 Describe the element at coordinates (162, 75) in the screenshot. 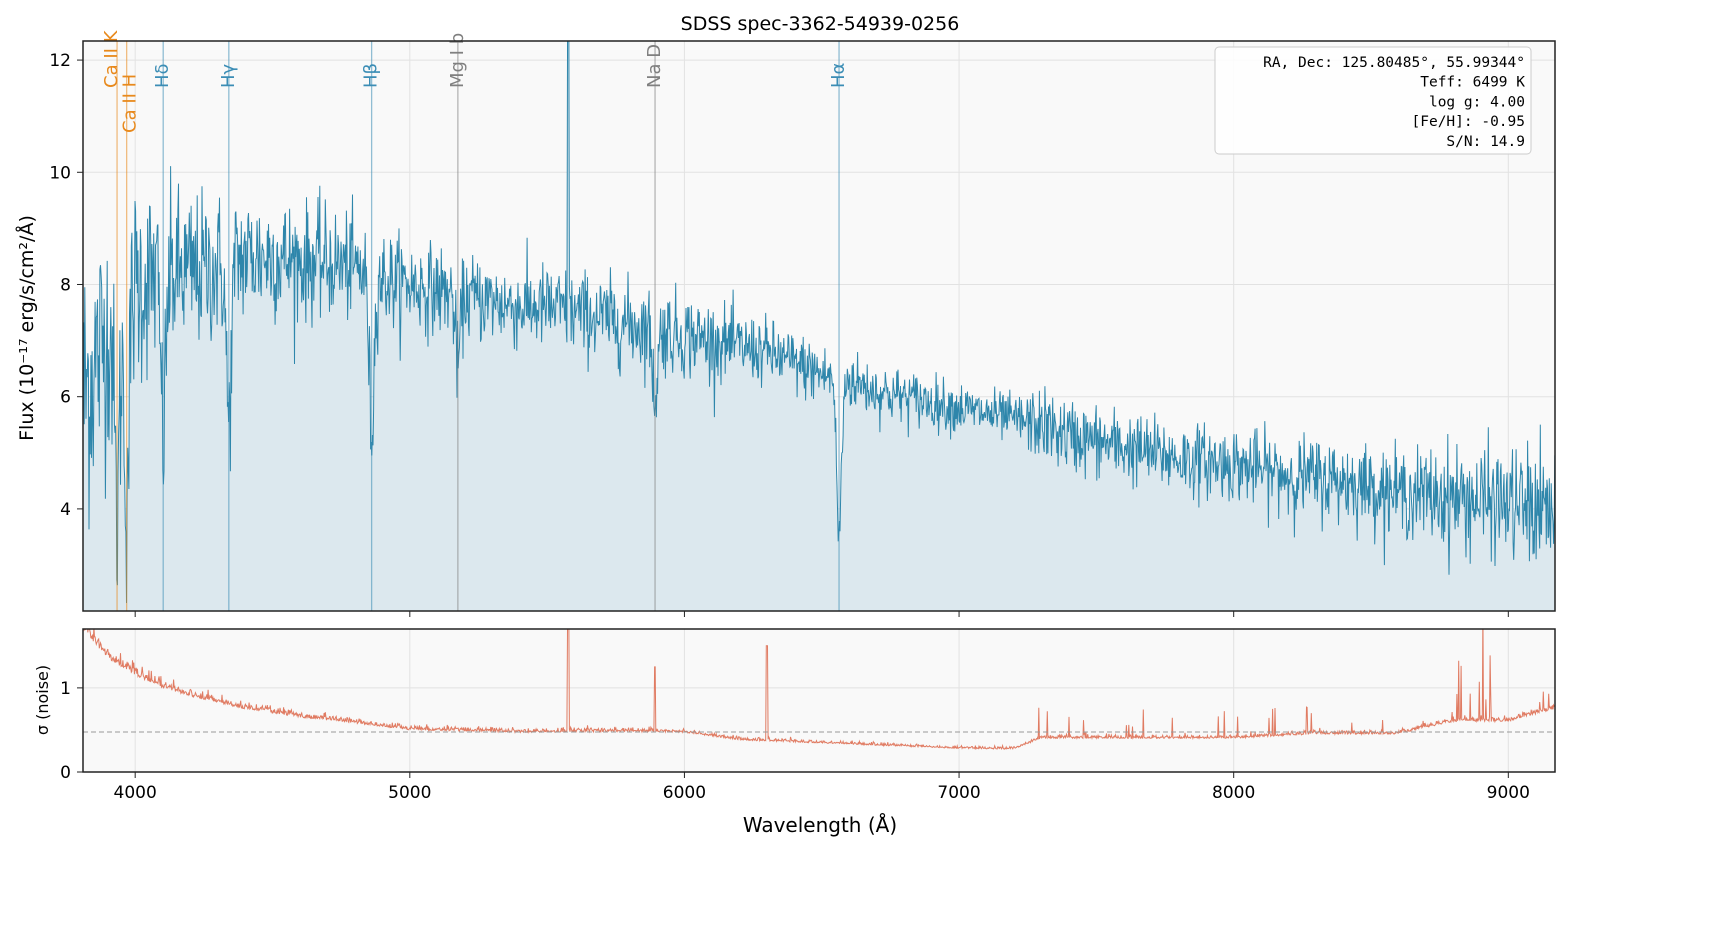

I see `spectral-line-label: Hδ` at that location.